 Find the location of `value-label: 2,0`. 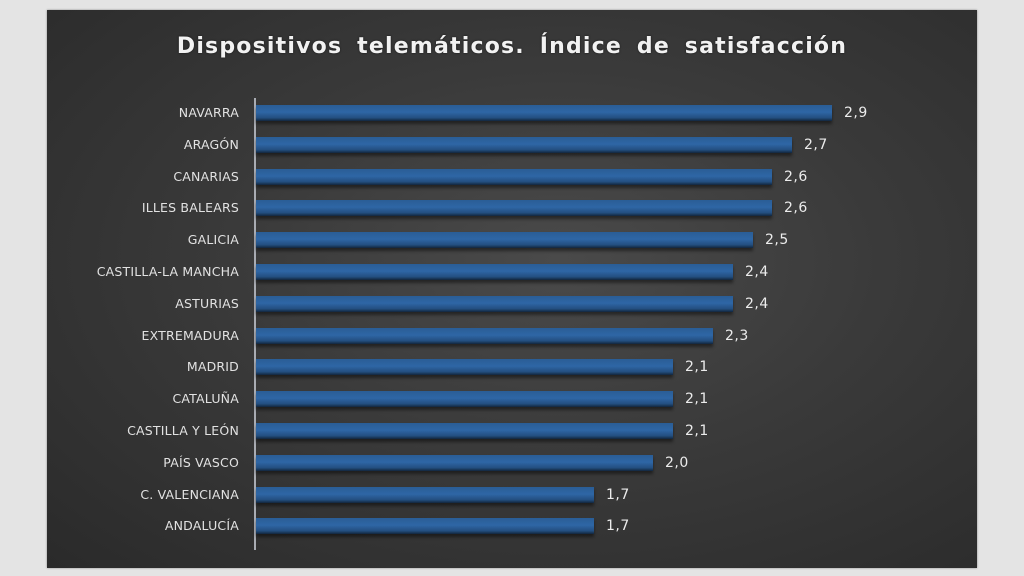

value-label: 2,0 is located at coordinates (677, 462).